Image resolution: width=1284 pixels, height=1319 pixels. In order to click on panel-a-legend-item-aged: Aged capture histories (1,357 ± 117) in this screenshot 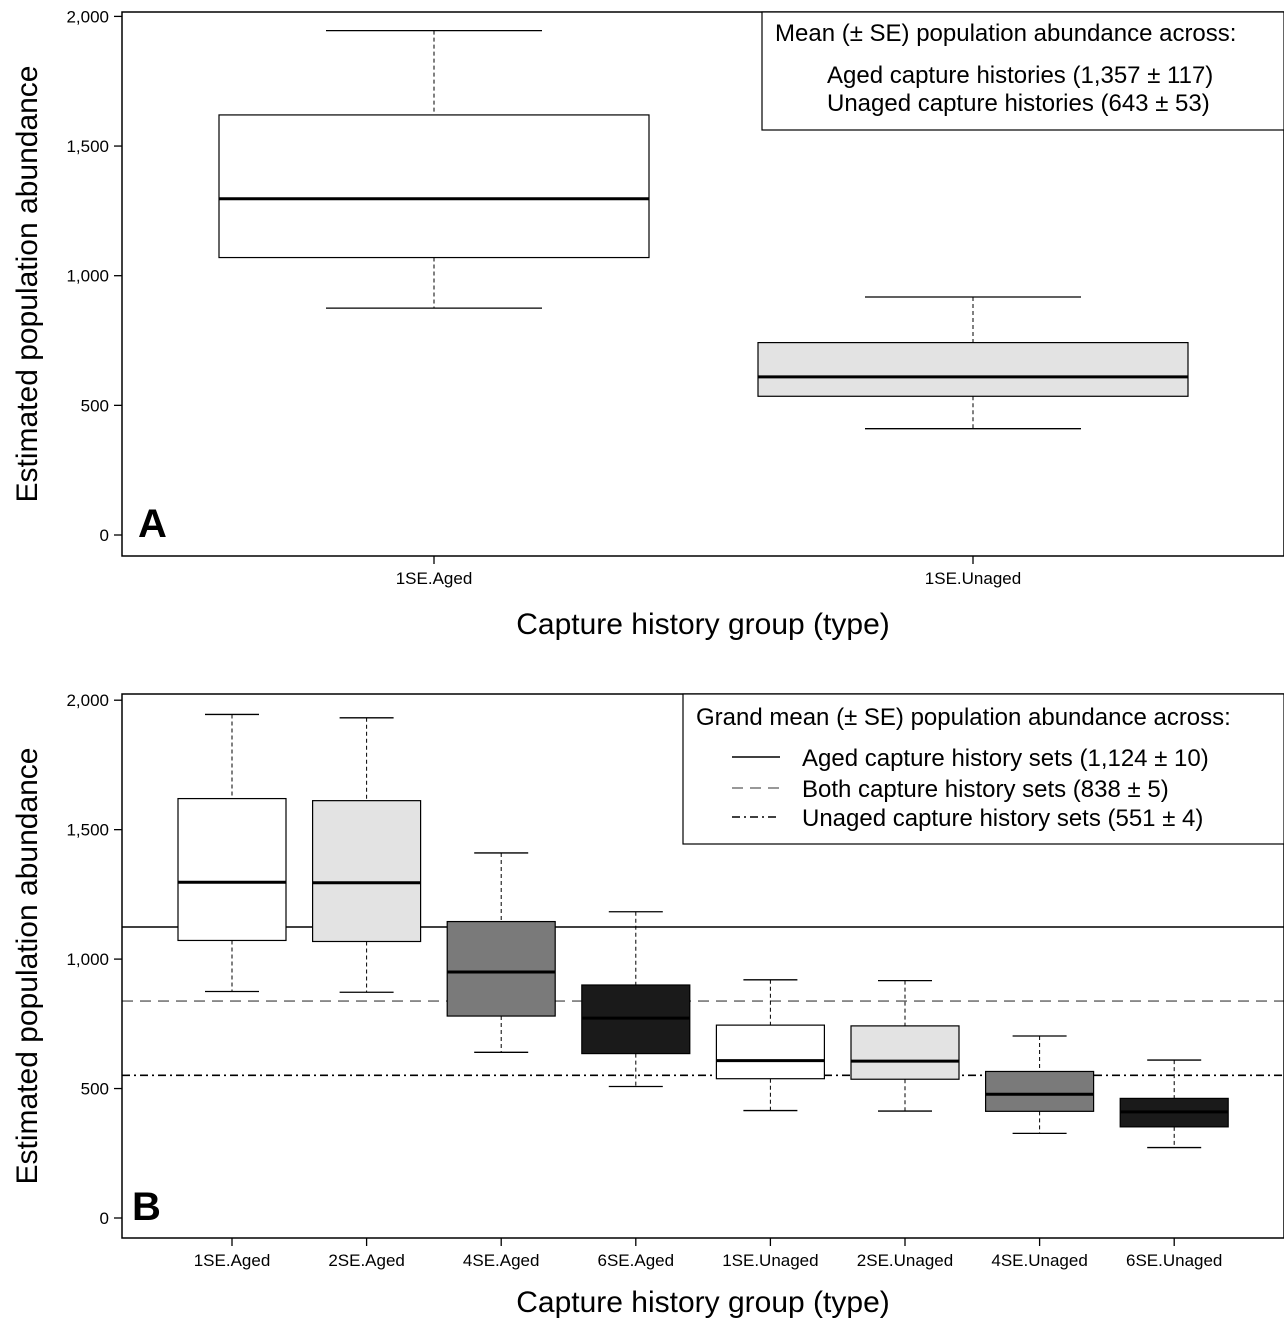, I will do `click(1020, 75)`.